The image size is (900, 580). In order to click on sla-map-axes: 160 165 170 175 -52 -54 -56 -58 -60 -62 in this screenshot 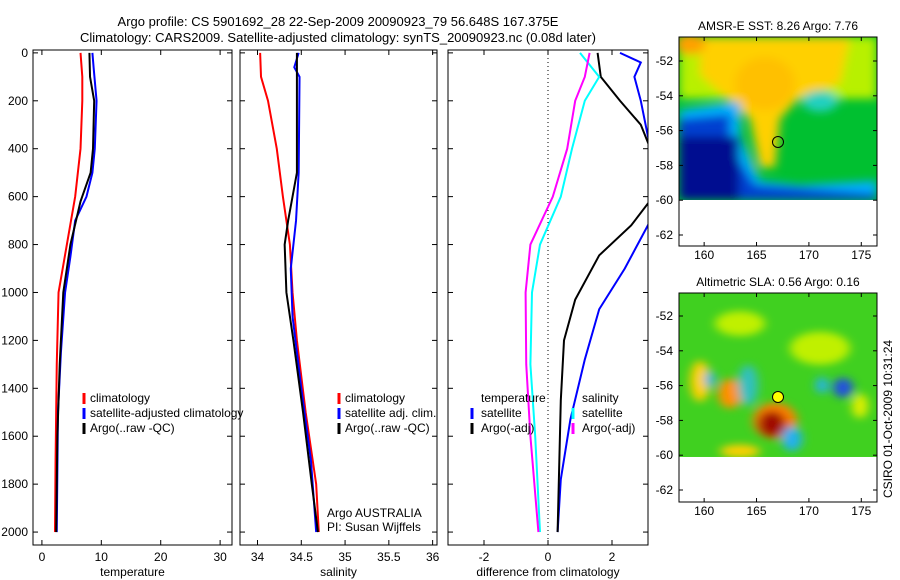, I will do `click(766, 405)`.